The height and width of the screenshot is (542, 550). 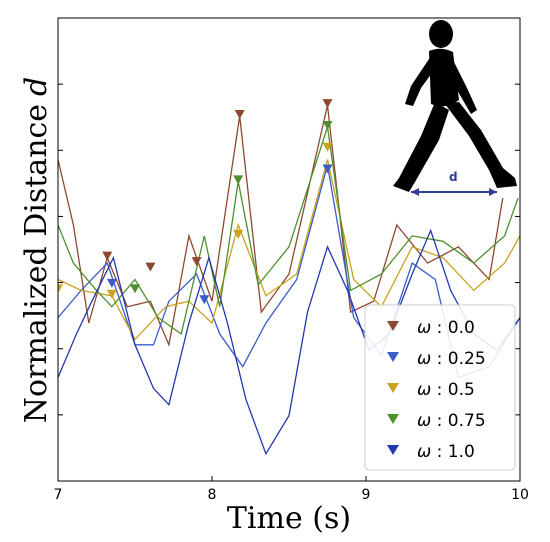 What do you see at coordinates (451, 359) in the screenshot?
I see `legend-label-1: ω : 0.25` at bounding box center [451, 359].